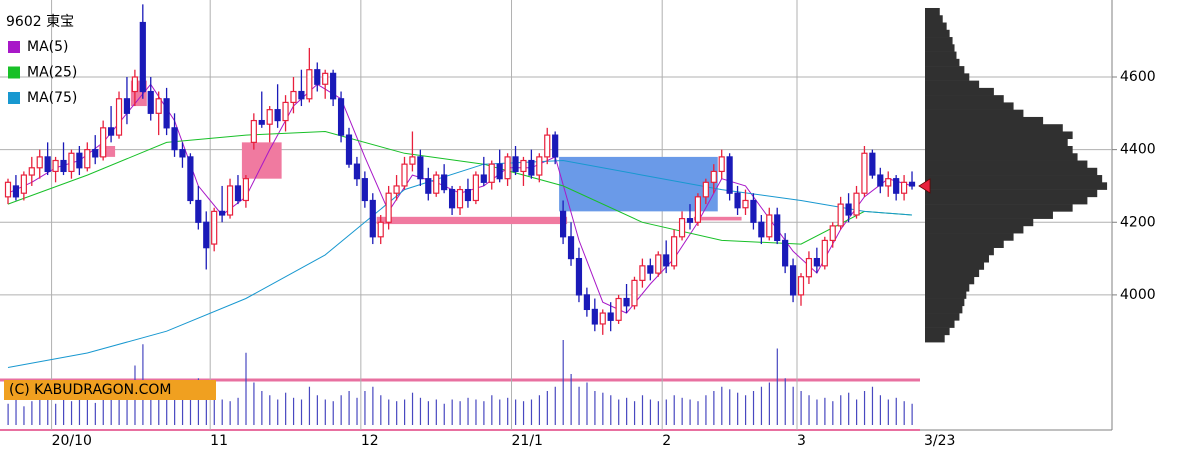 The width and height of the screenshot is (1200, 452). I want to click on x-tick-label: 21/1, so click(527, 441).